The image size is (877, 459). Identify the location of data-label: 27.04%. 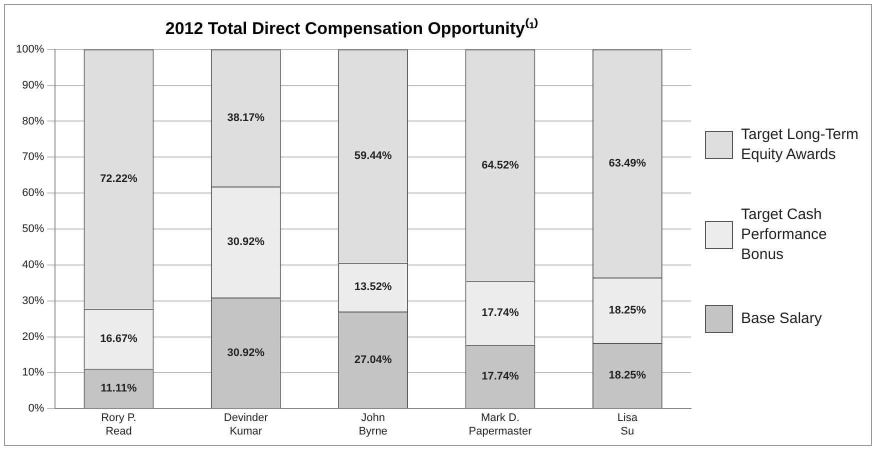
(373, 360).